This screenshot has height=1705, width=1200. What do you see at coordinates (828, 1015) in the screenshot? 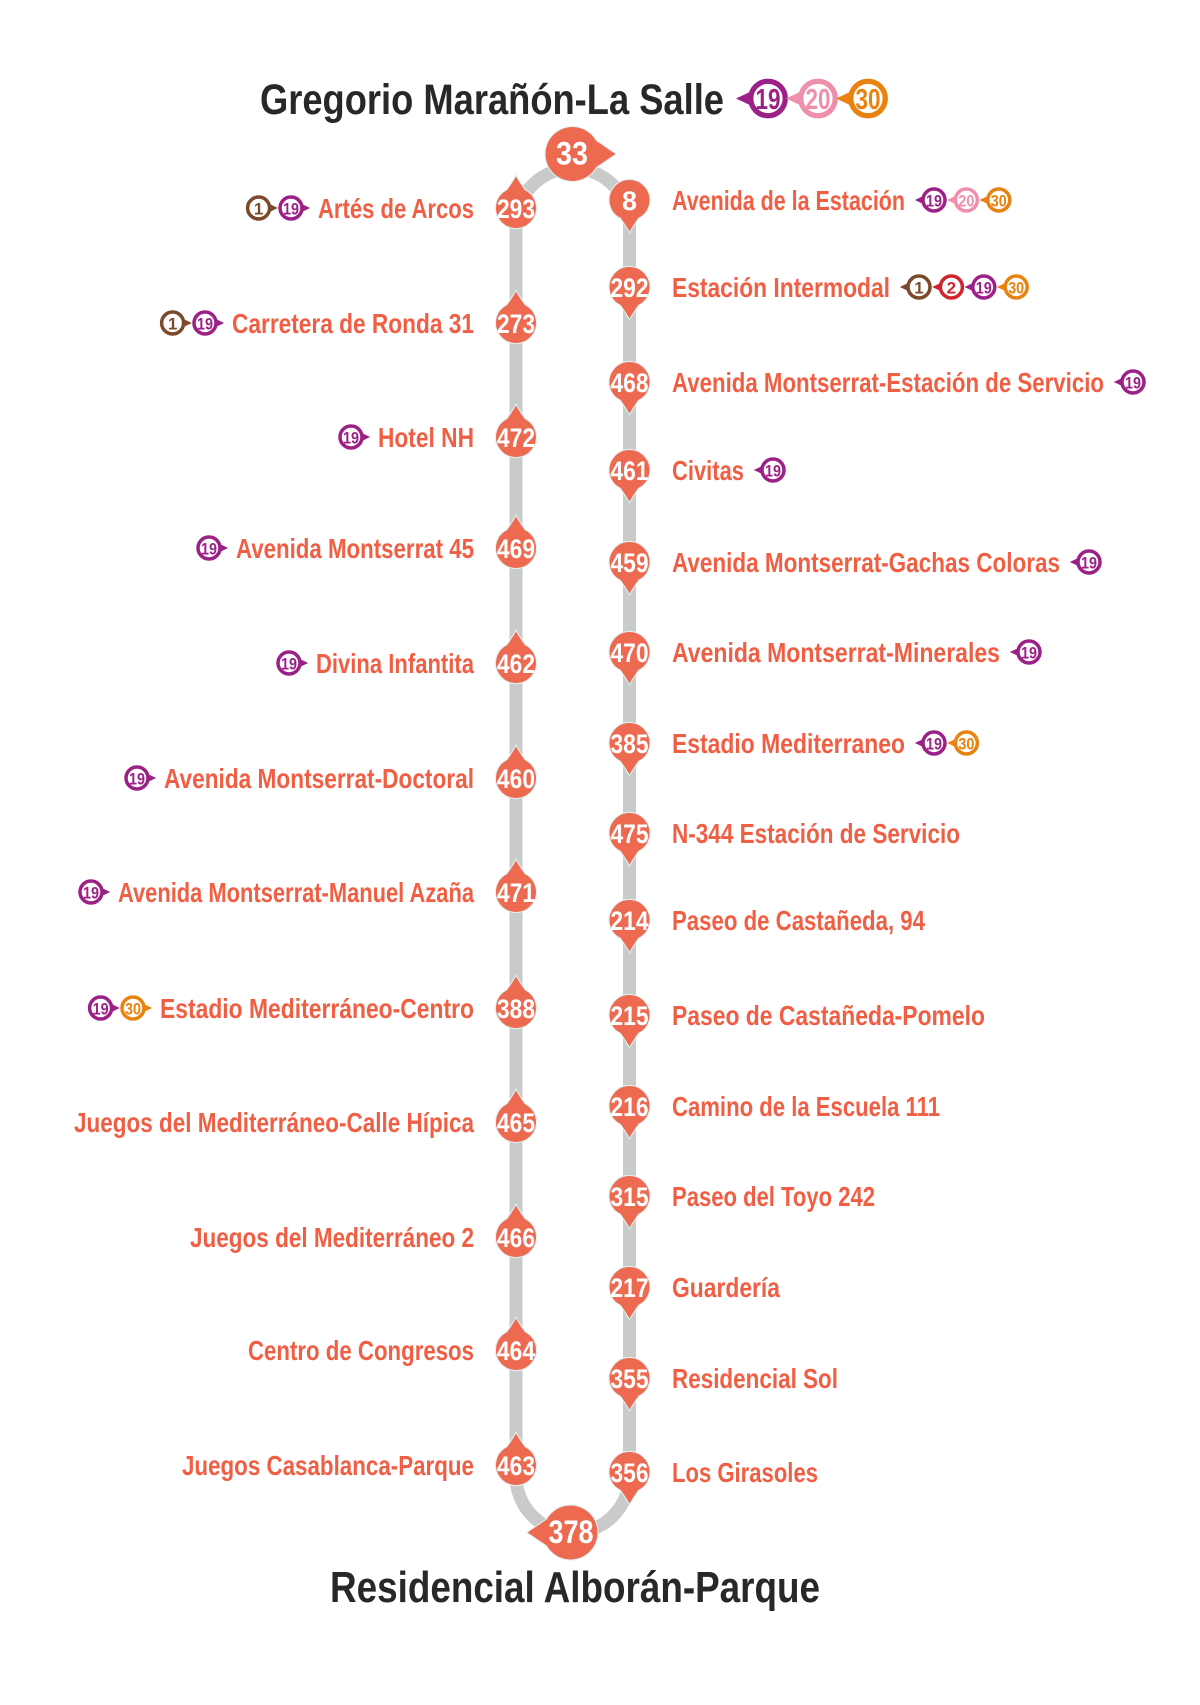
I see `svg-text: Paseo de Castañeda-Pomelo` at bounding box center [828, 1015].